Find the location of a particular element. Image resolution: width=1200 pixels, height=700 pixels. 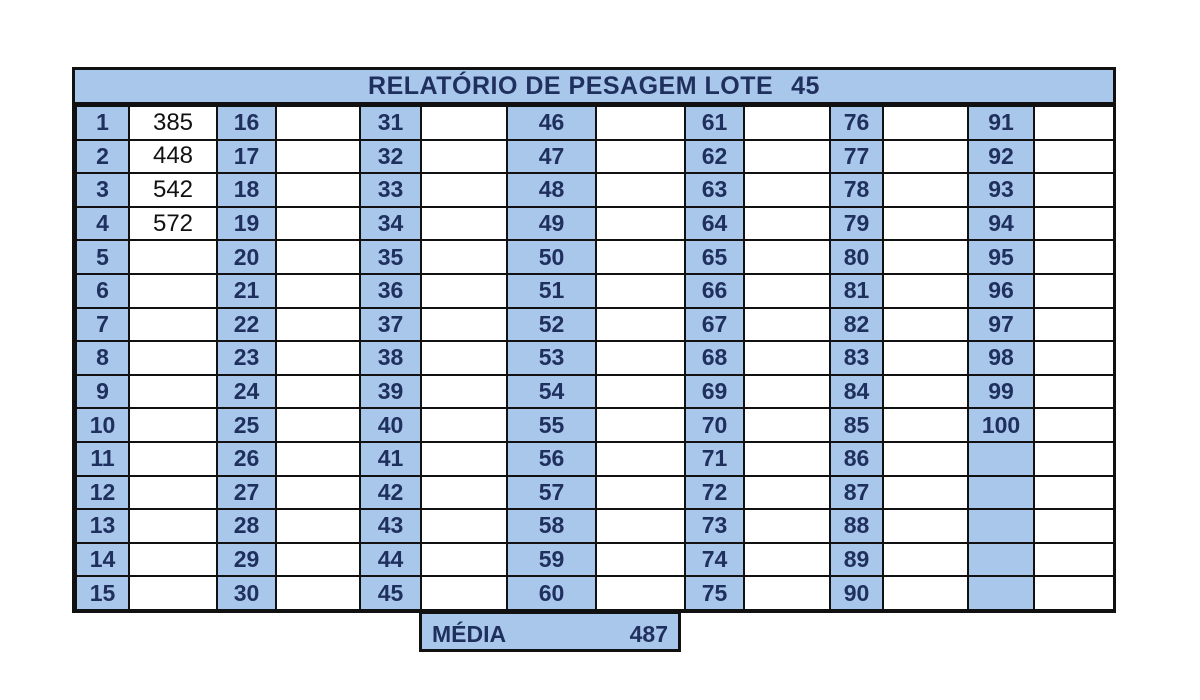

entry-number-cell: 46 is located at coordinates (551, 123).